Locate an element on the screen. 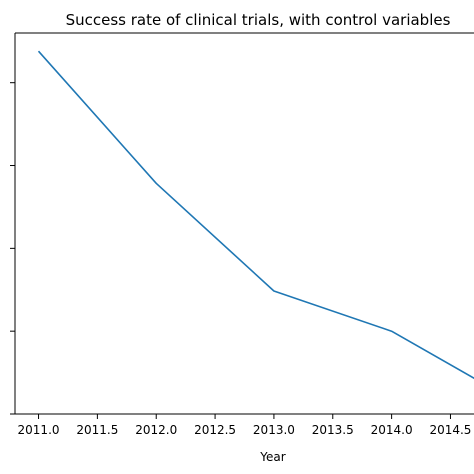 Image resolution: width=474 pixels, height=474 pixels. x-tick-label: 2014.0 is located at coordinates (392, 430).